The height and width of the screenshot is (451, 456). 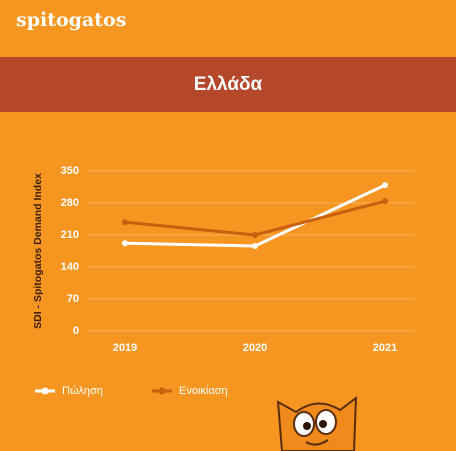 I want to click on x-tick-label: 2019, so click(x=125, y=348).